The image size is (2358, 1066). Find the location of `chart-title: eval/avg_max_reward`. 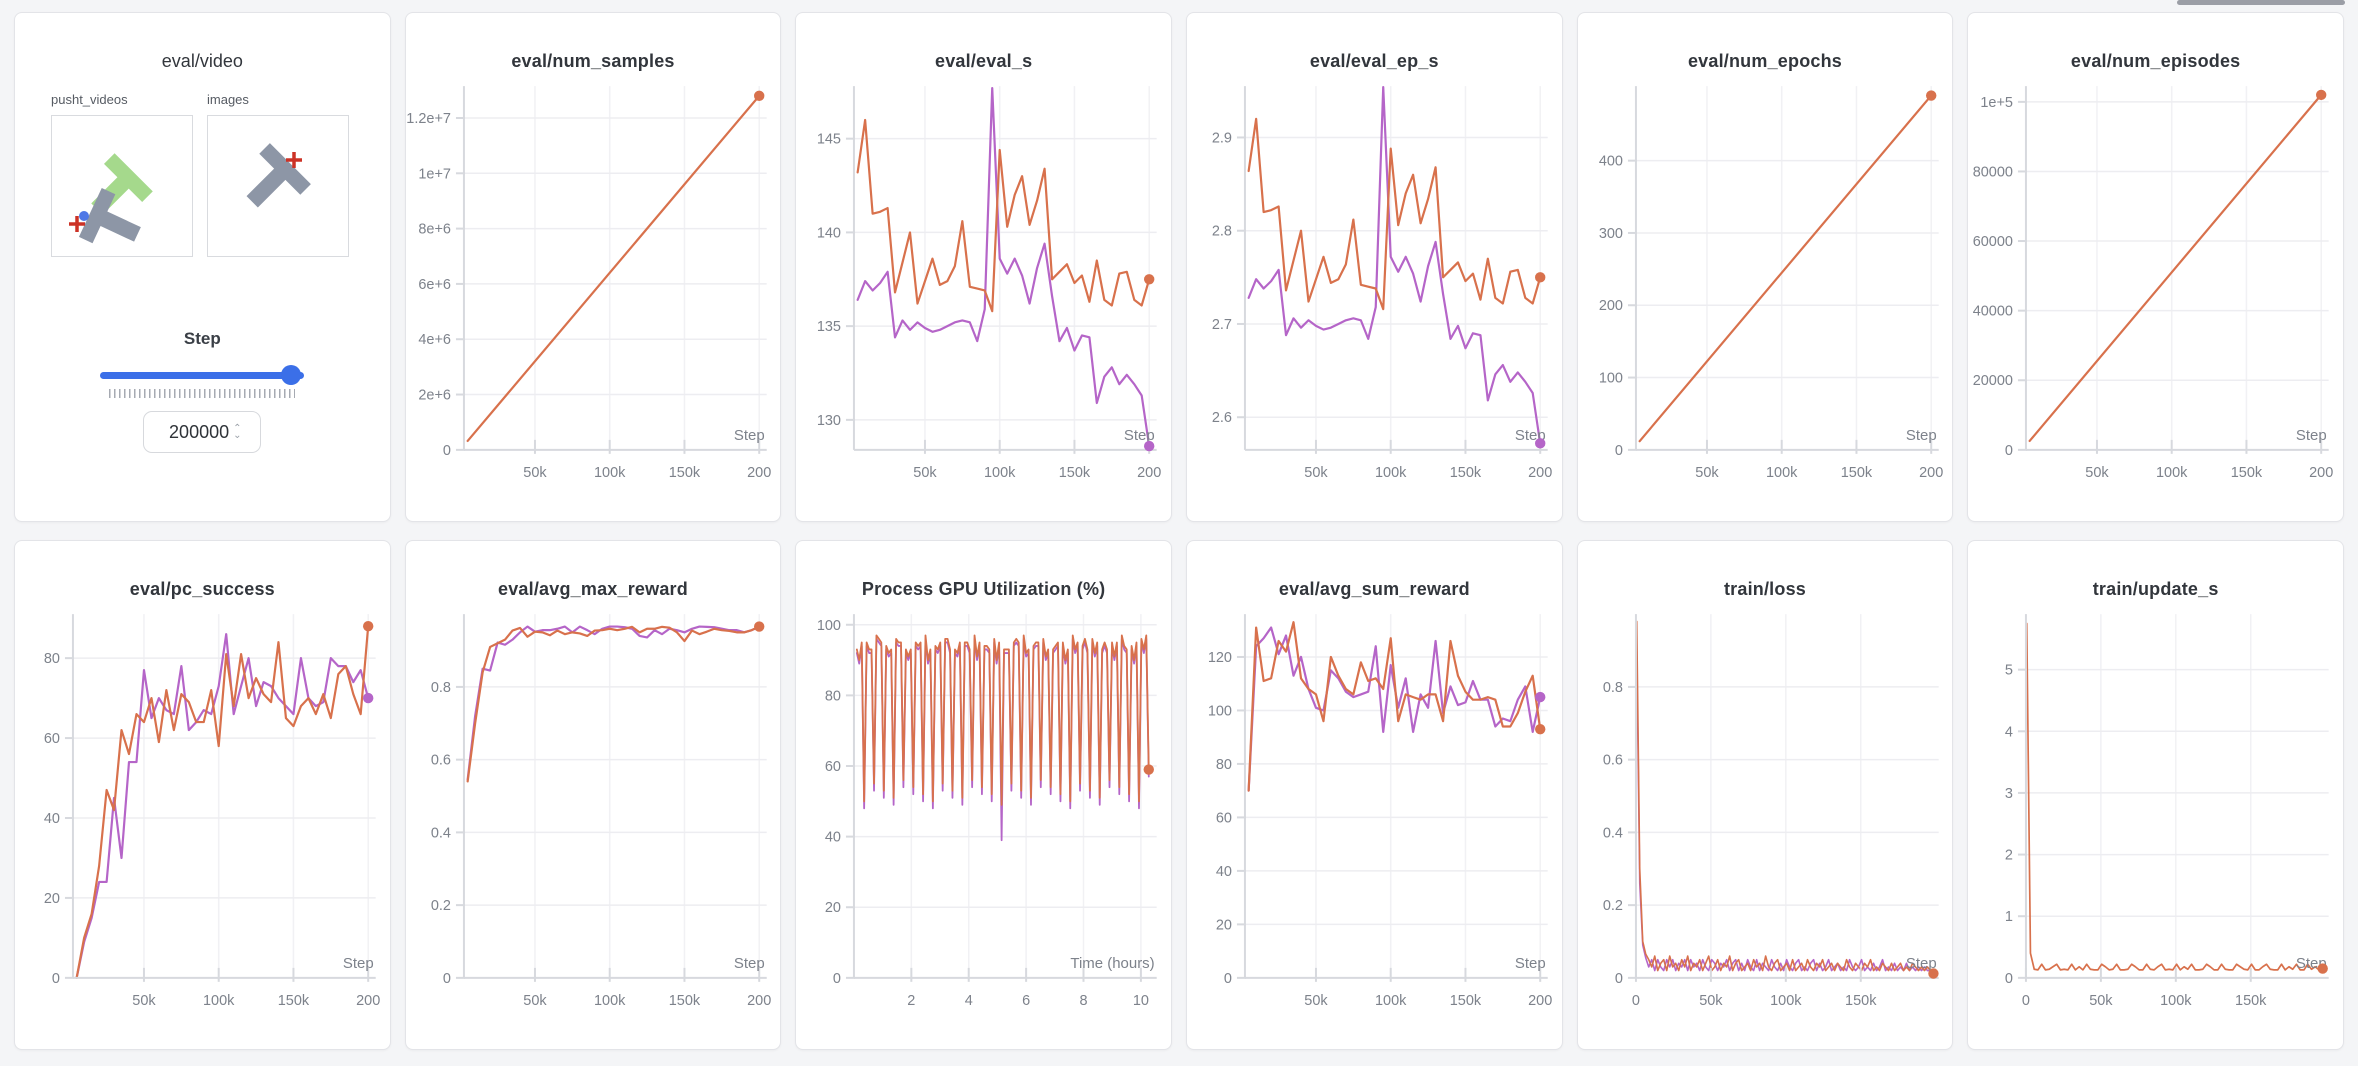

chart-title: eval/avg_max_reward is located at coordinates (593, 589).